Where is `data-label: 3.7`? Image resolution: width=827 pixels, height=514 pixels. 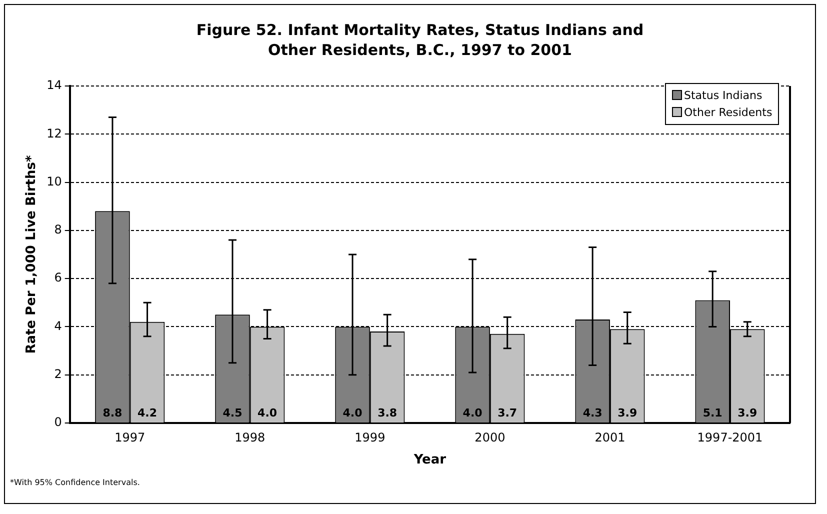 data-label: 3.7 is located at coordinates (508, 413).